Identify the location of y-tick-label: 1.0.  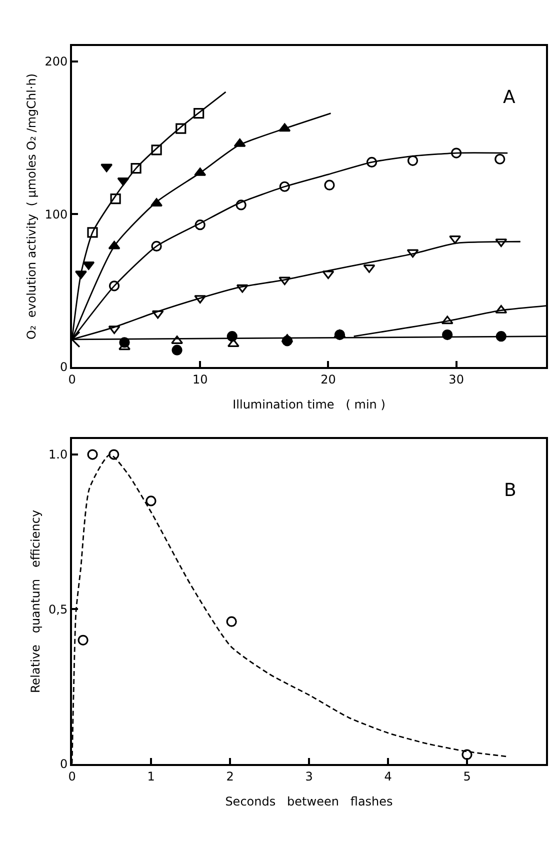
(58, 455).